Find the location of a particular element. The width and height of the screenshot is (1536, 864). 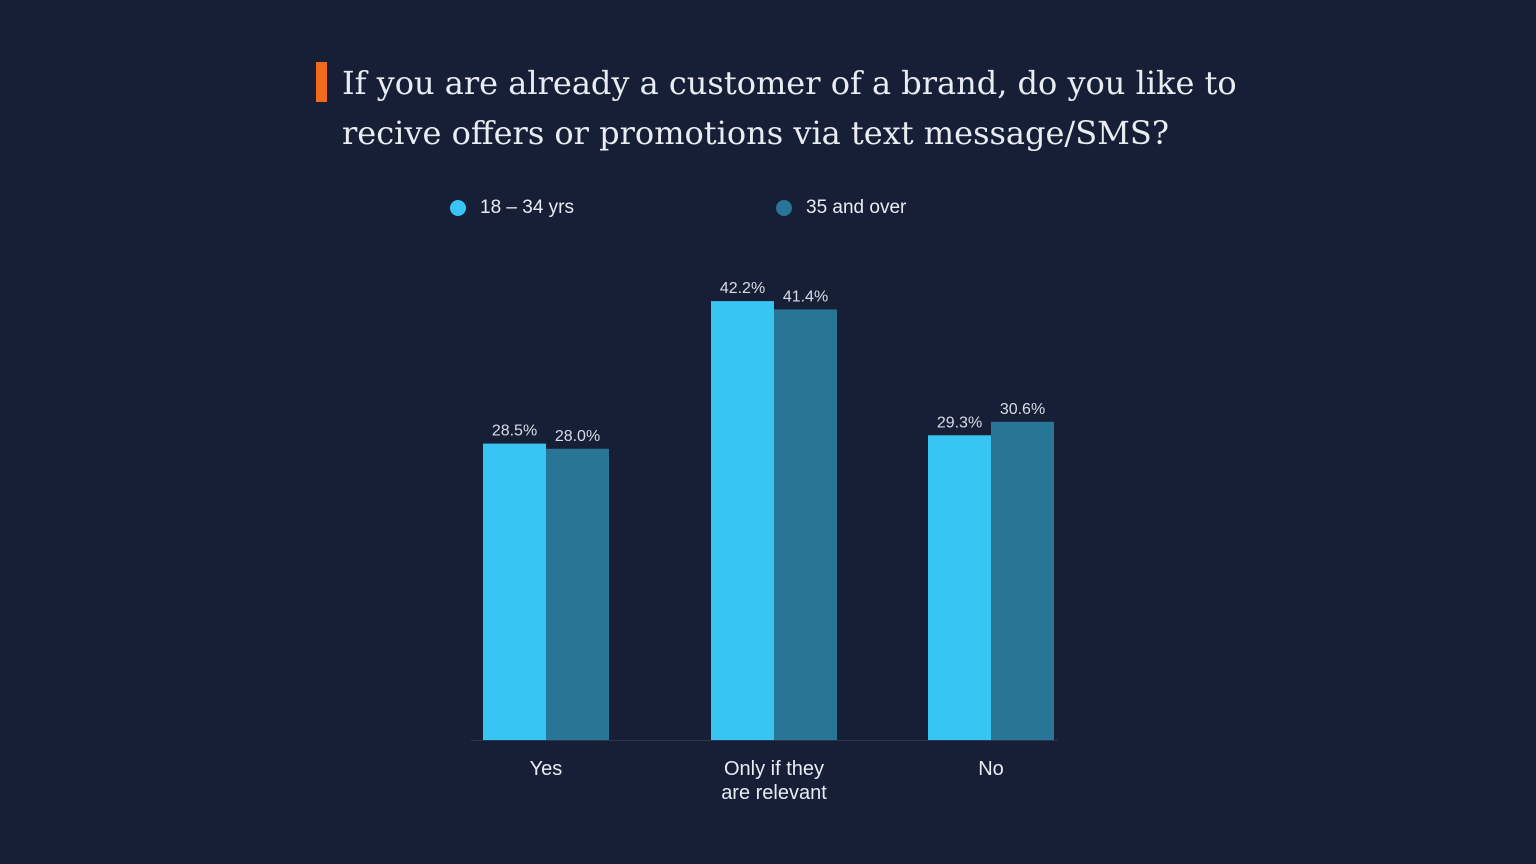

data-label-2-series-0: 29.3% is located at coordinates (959, 422).